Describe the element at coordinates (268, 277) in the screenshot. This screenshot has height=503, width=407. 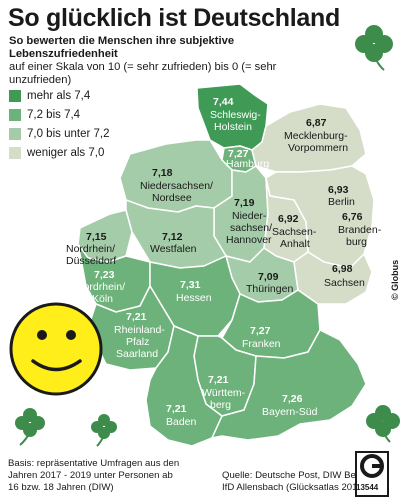
I see `label-value-thueringen: 7,09` at that location.